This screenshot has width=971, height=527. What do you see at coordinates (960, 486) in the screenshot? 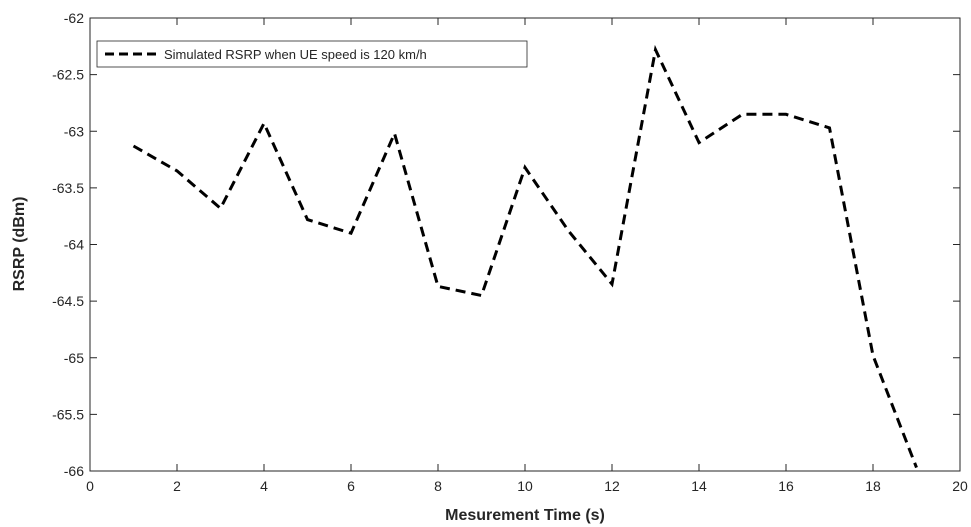
I see `x-tick-label: 20` at bounding box center [960, 486].